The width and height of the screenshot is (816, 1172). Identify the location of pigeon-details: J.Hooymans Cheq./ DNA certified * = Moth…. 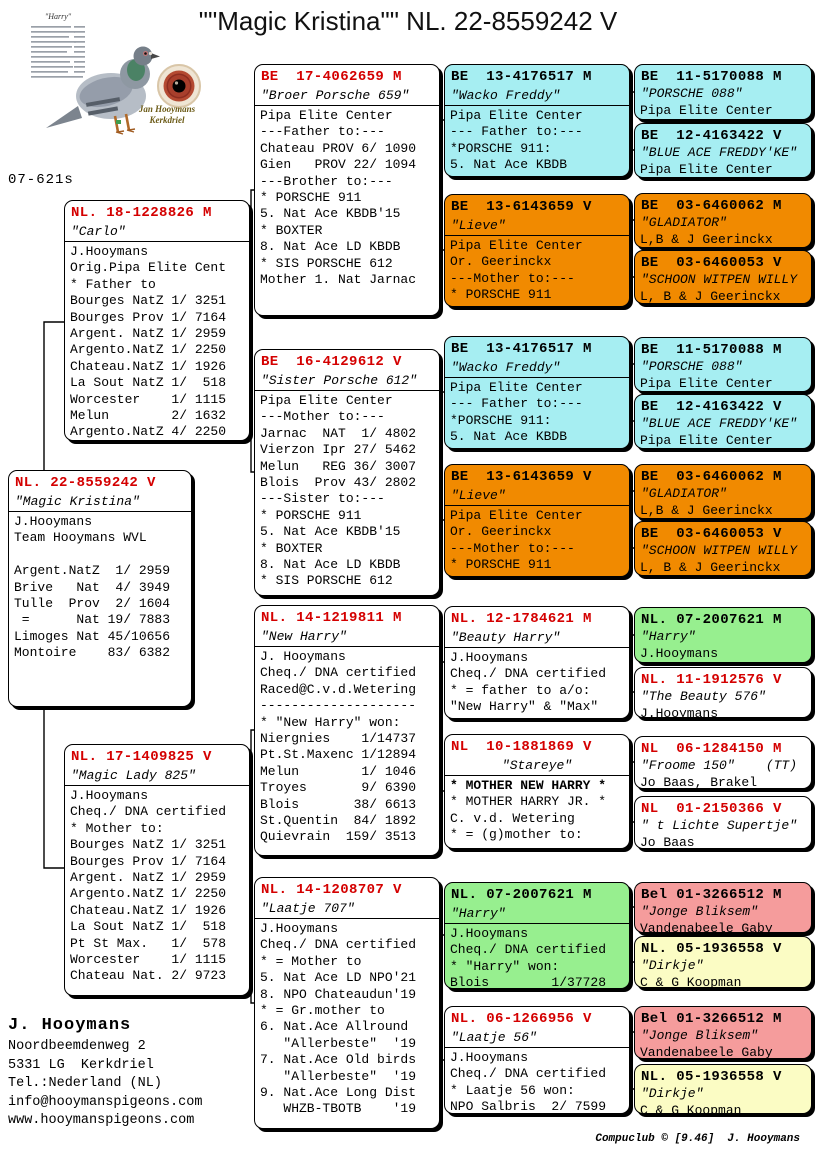
(347, 1018).